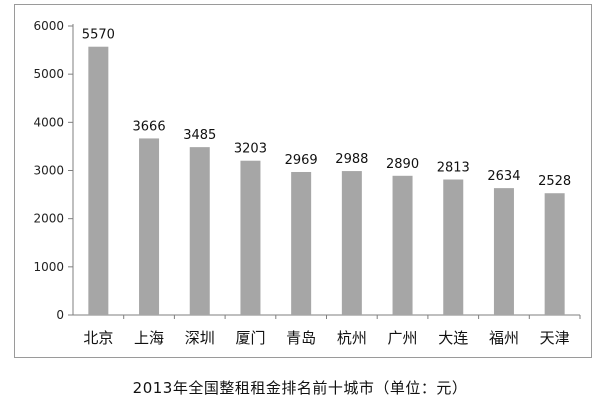  Describe the element at coordinates (554, 181) in the screenshot. I see `bar-value-label: 2528` at that location.